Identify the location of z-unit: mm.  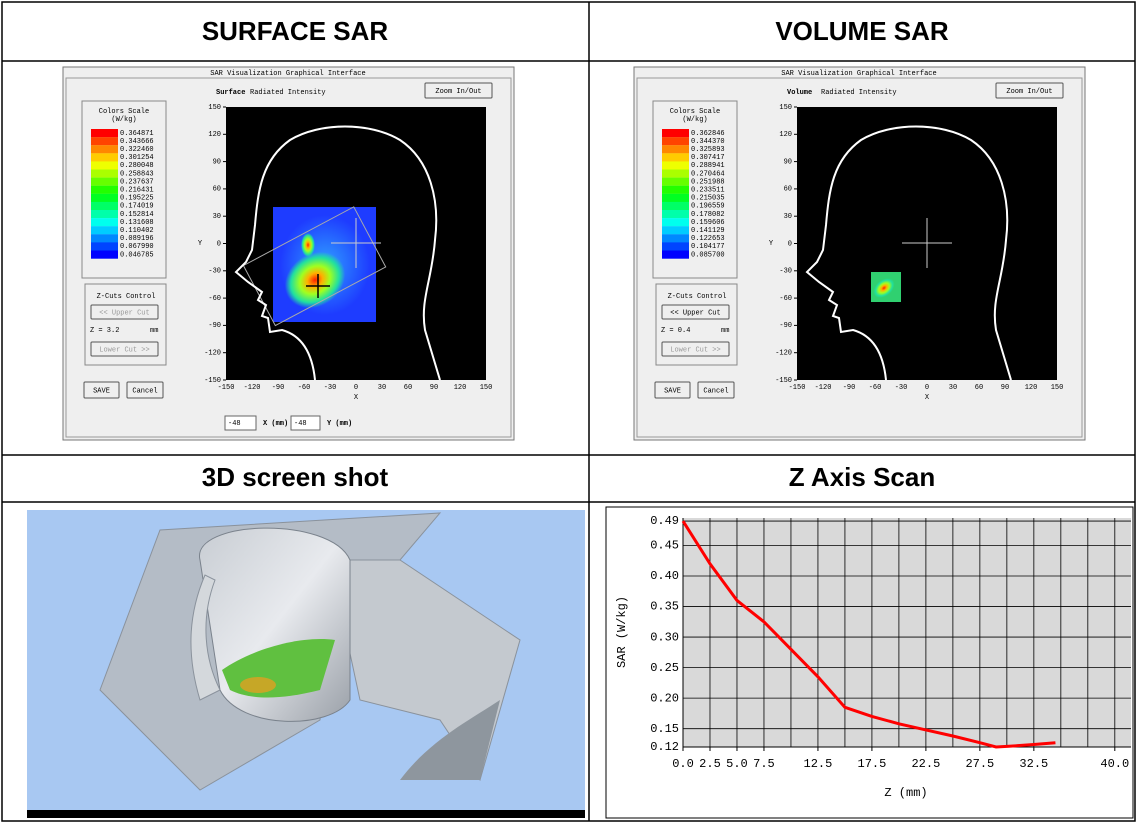
(154, 331).